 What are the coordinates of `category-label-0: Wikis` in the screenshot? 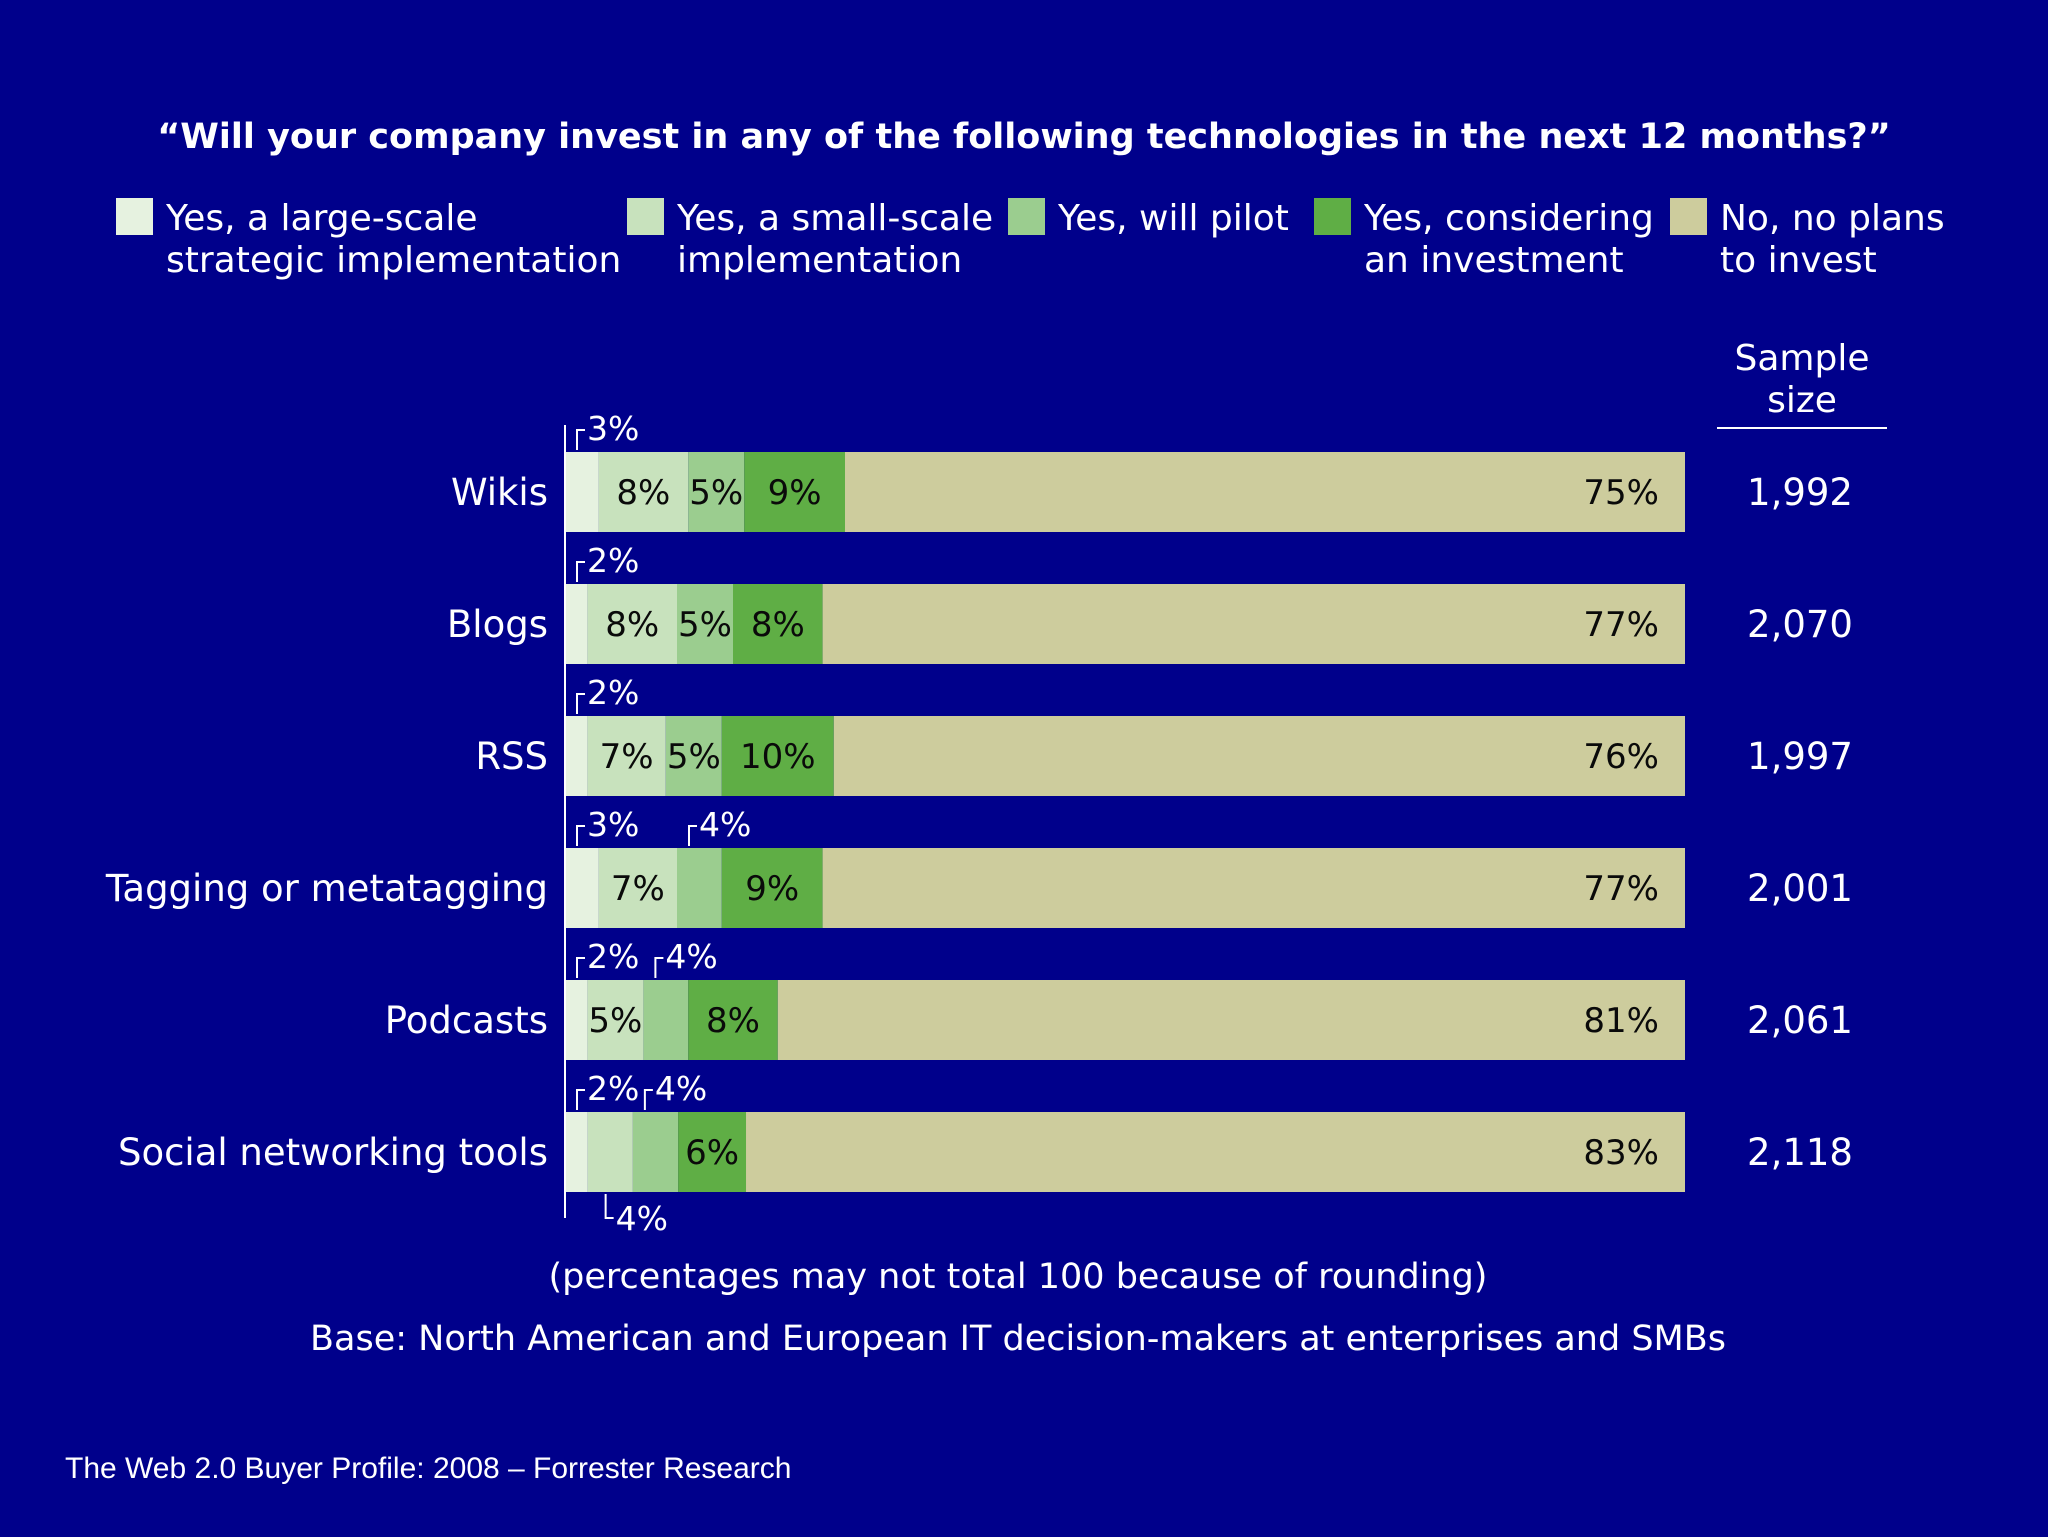 It's located at (499, 492).